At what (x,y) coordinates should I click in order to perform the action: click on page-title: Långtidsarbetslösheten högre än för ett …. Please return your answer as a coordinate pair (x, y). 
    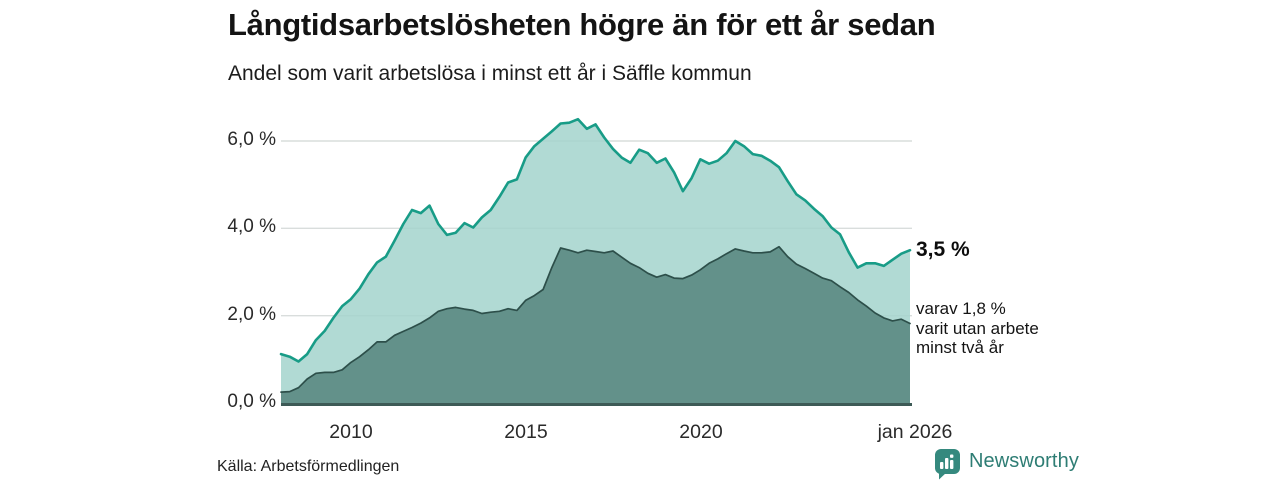
    Looking at the image, I should click on (582, 24).